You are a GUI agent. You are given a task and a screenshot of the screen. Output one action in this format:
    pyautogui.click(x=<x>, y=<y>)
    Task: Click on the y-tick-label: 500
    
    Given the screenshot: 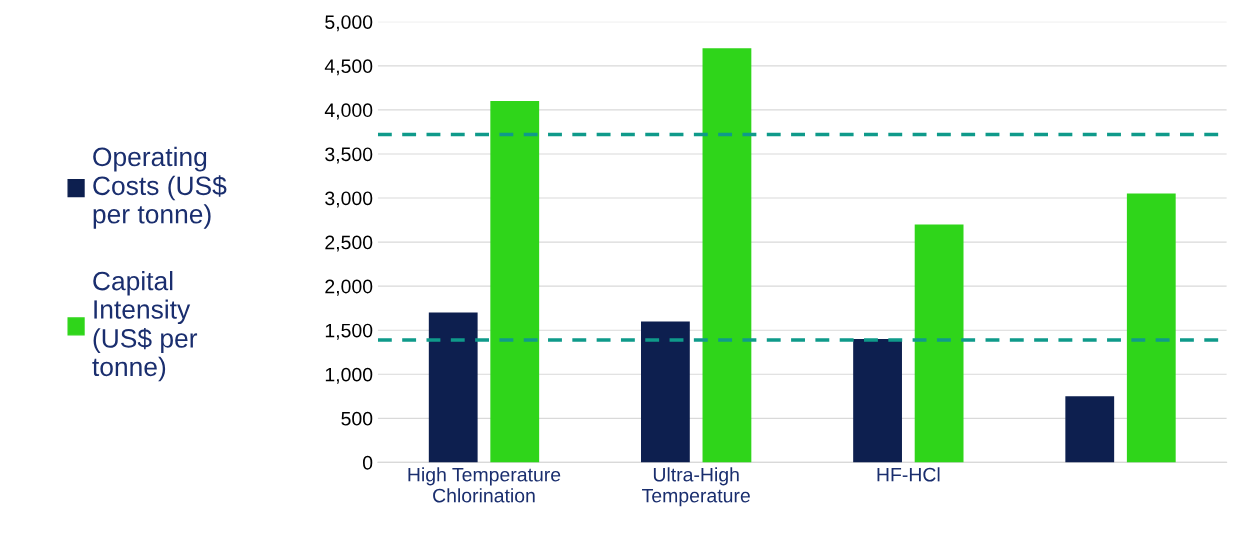 What is the action you would take?
    pyautogui.click(x=357, y=418)
    